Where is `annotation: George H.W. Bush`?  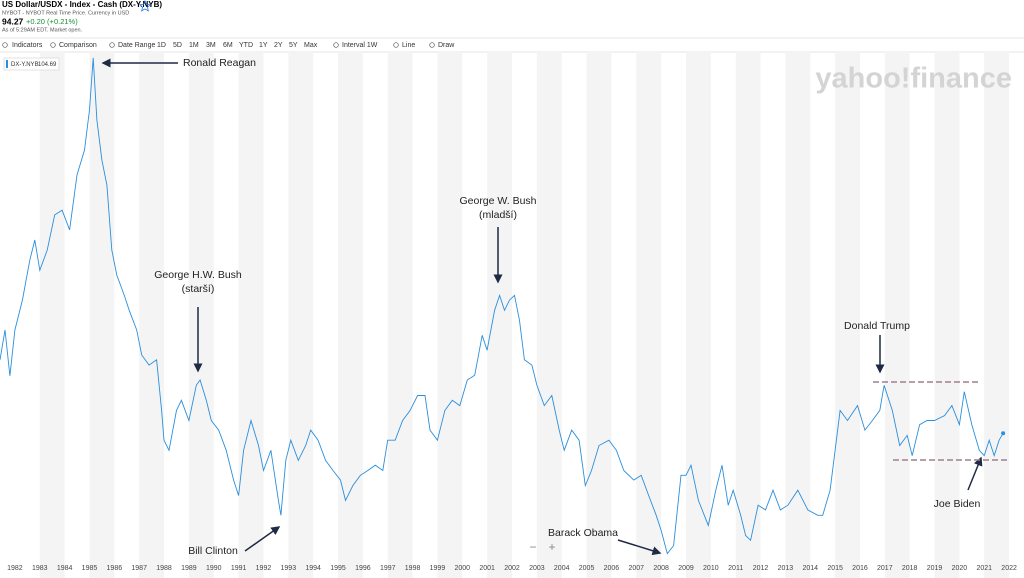
annotation: George H.W. Bush is located at coordinates (198, 275).